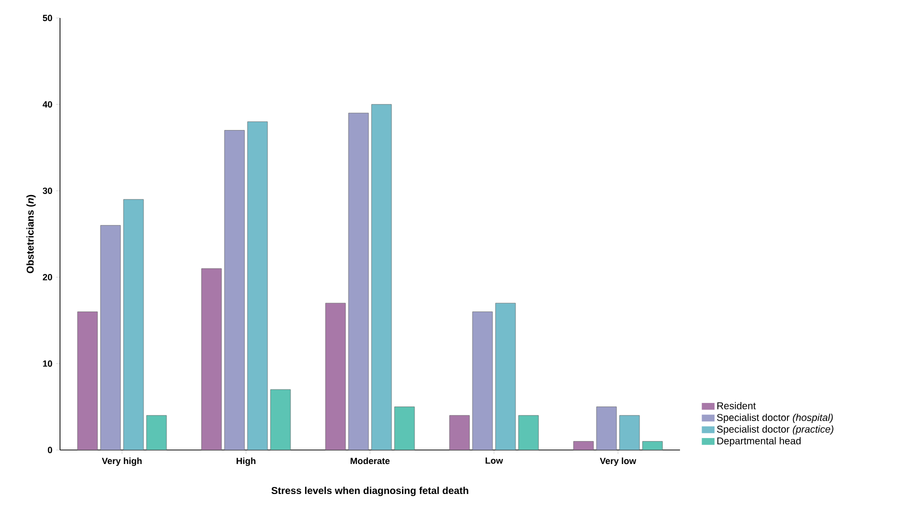 The width and height of the screenshot is (908, 518). What do you see at coordinates (369, 491) in the screenshot?
I see `x-axis-title: Stress levels when diagnosing fetal death` at bounding box center [369, 491].